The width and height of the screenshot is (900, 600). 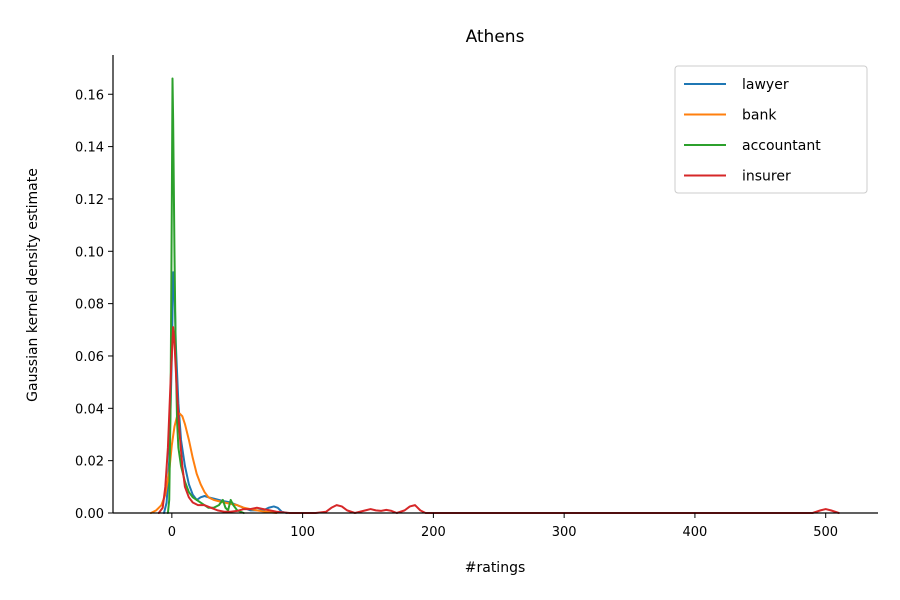 What do you see at coordinates (89, 95) in the screenshot?
I see `y-tick-label: 0.16` at bounding box center [89, 95].